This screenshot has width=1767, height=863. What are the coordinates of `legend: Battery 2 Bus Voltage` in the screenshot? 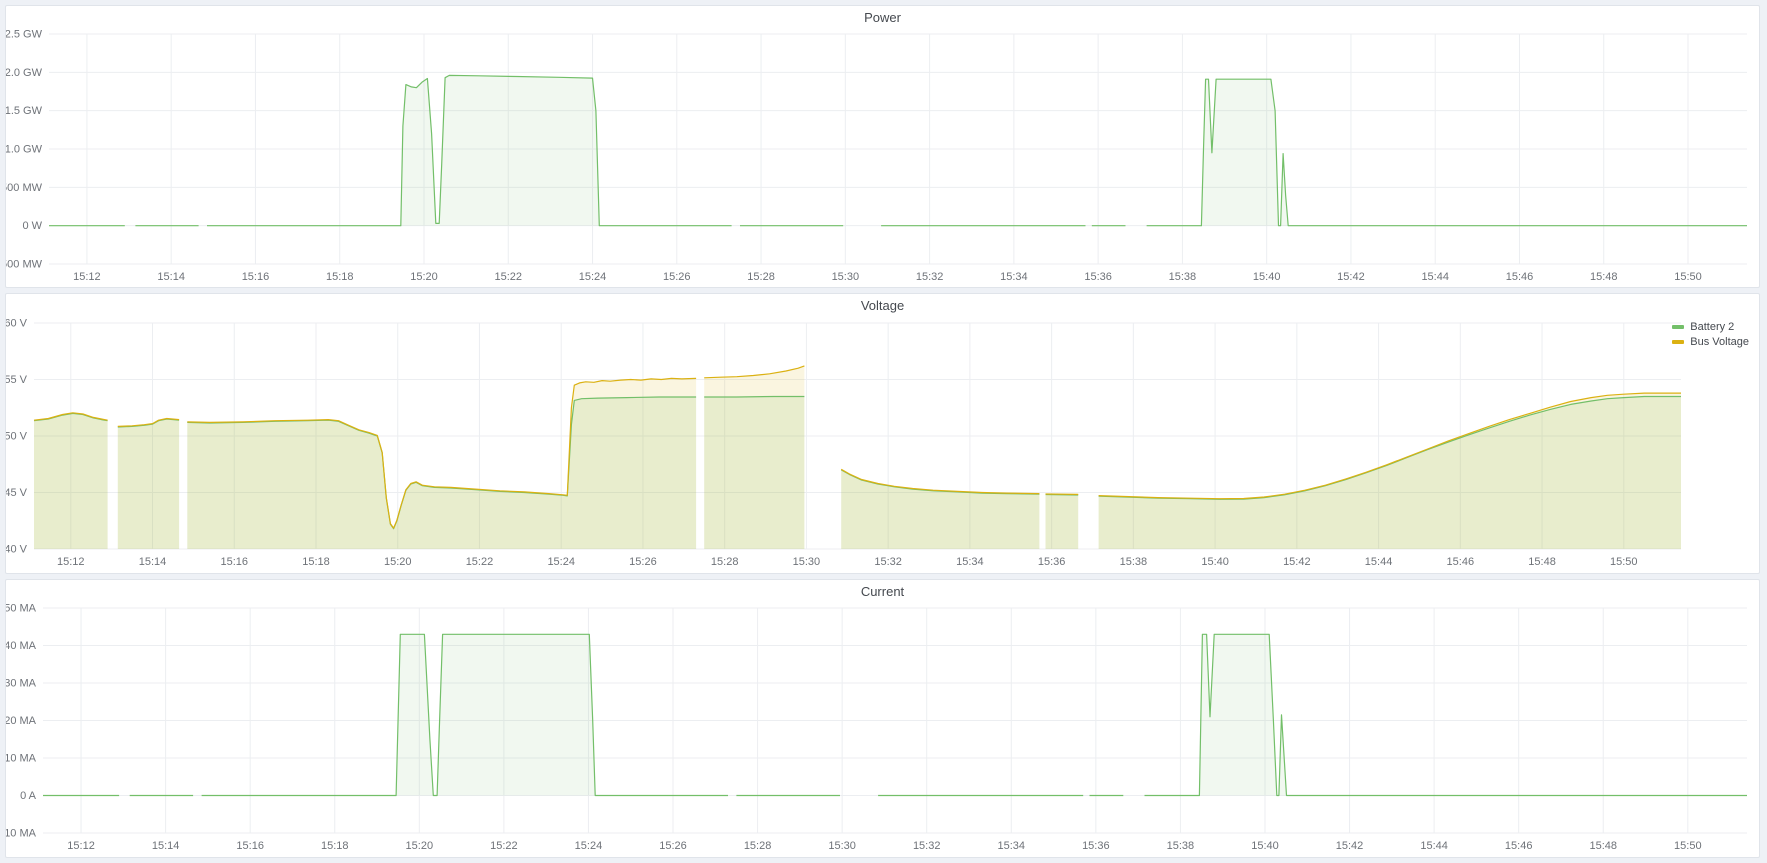 It's located at (1710, 334).